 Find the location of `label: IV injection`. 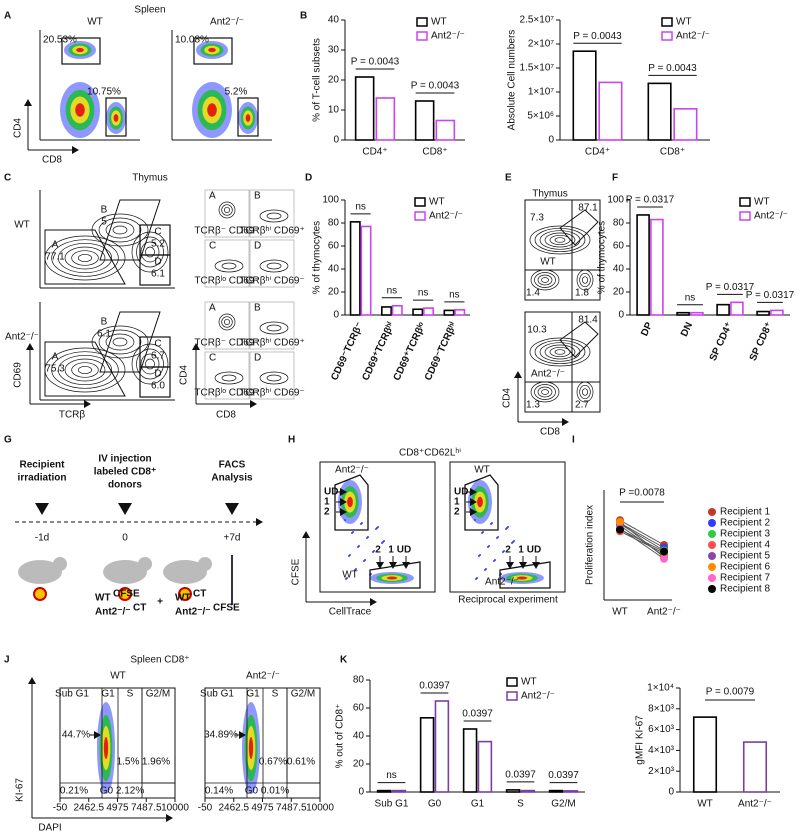

label: IV injection is located at coordinates (124, 459).